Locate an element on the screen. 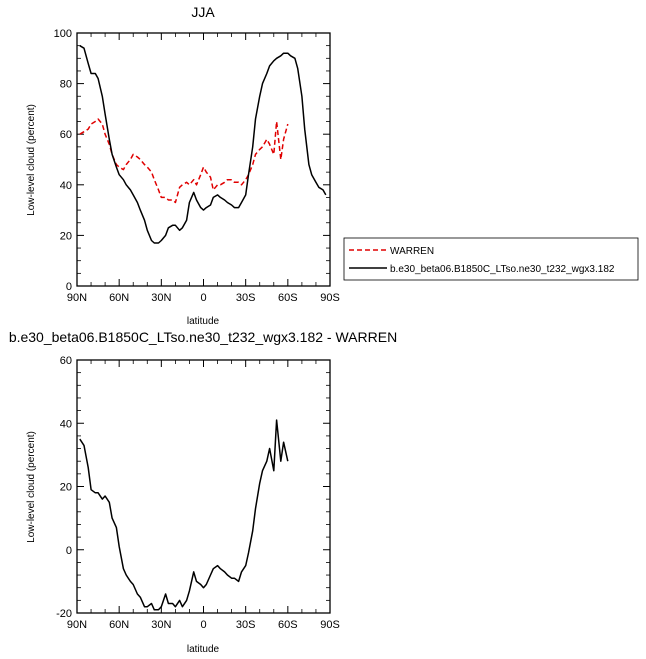 This screenshot has height=659, width=646. bottom-y-tick-label: -20 is located at coordinates (64, 614).